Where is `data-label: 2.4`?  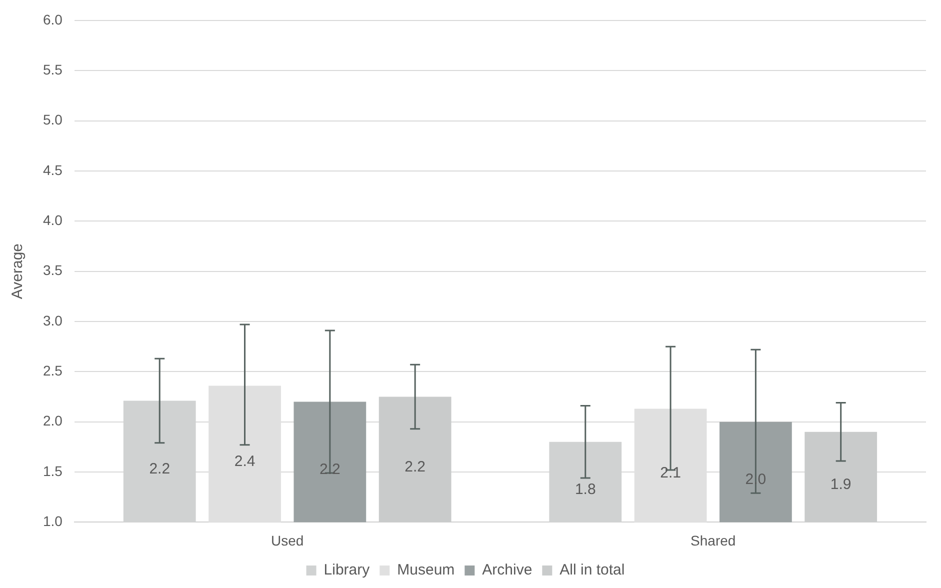
data-label: 2.4 is located at coordinates (245, 461).